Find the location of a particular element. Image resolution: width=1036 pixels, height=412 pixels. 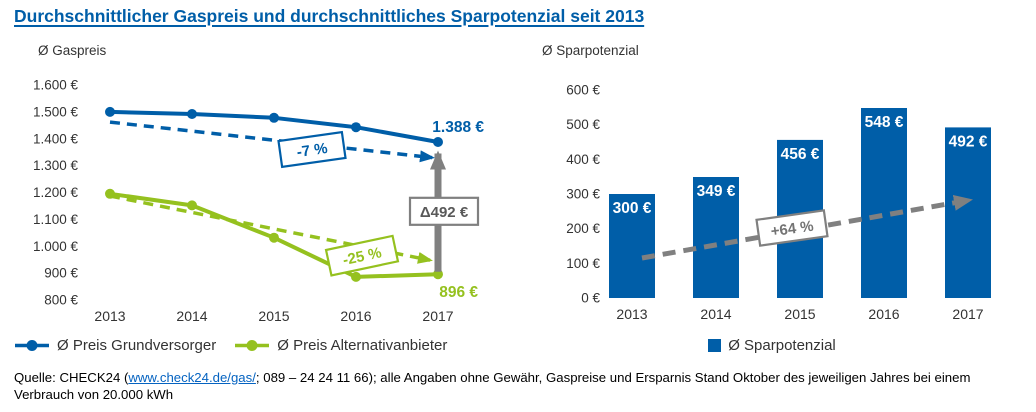

marker-square is located at coordinates (715, 345).